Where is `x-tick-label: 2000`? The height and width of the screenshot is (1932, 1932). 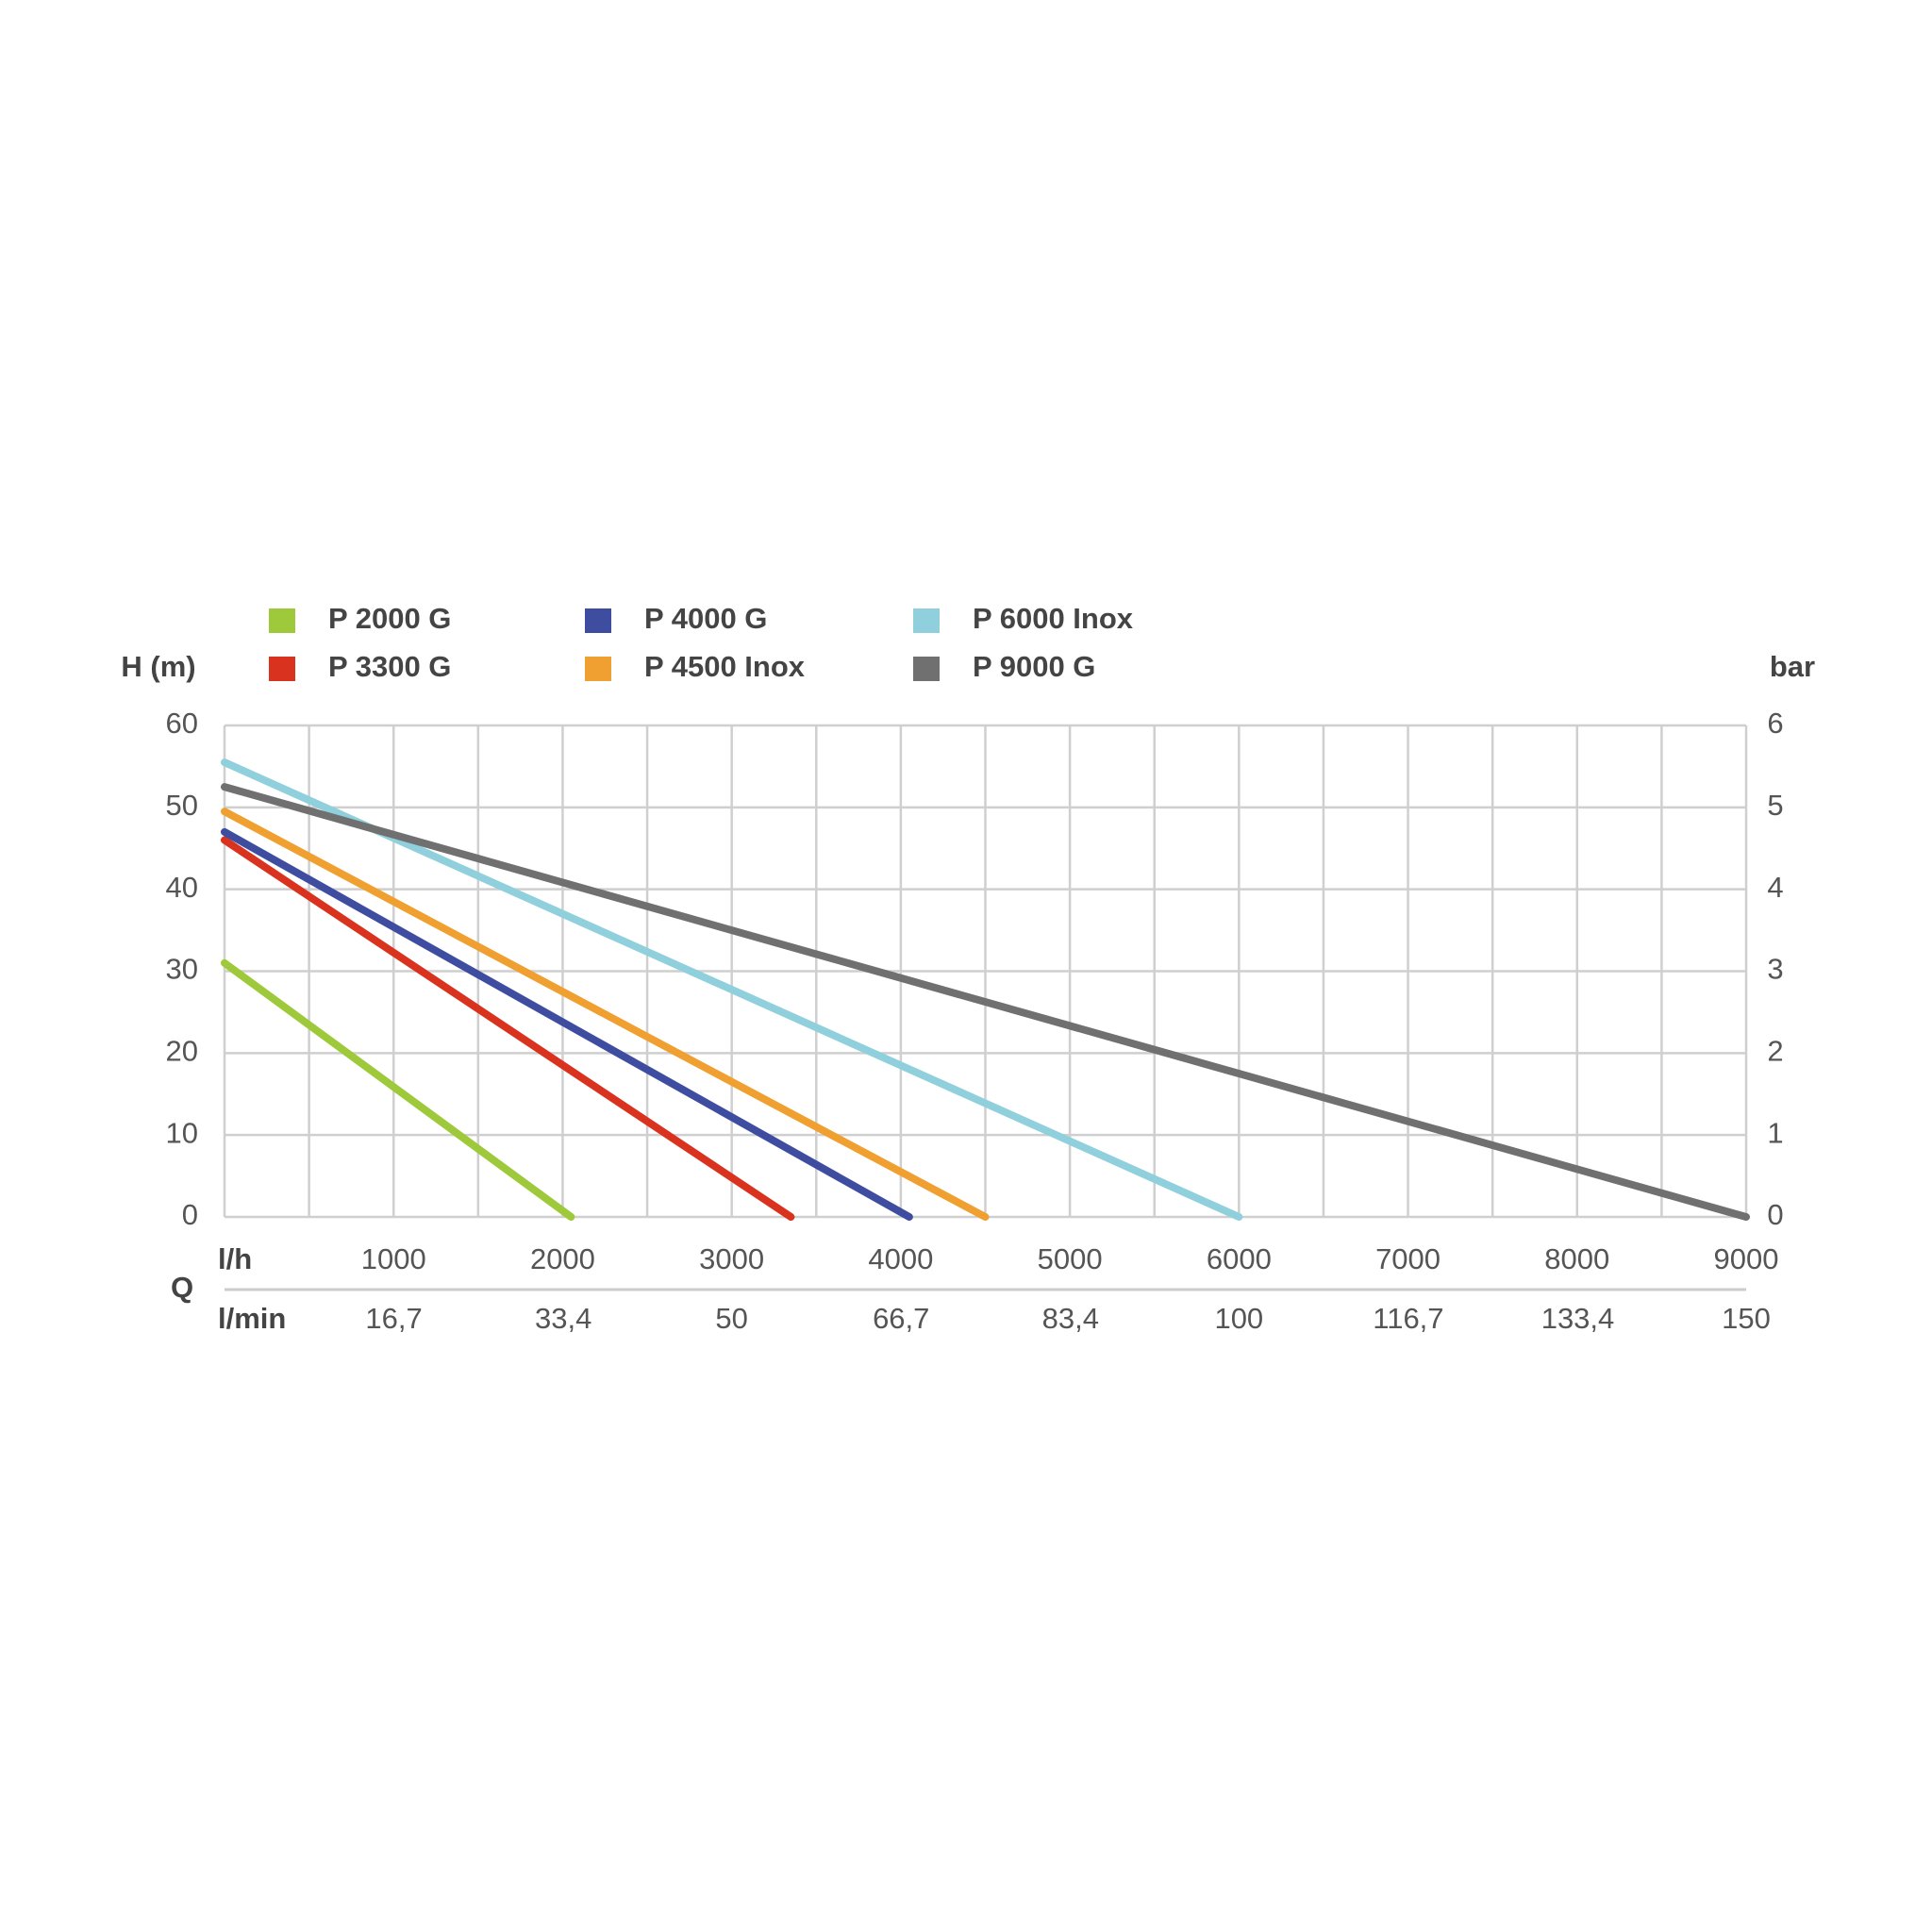 x-tick-label: 2000 is located at coordinates (562, 1258).